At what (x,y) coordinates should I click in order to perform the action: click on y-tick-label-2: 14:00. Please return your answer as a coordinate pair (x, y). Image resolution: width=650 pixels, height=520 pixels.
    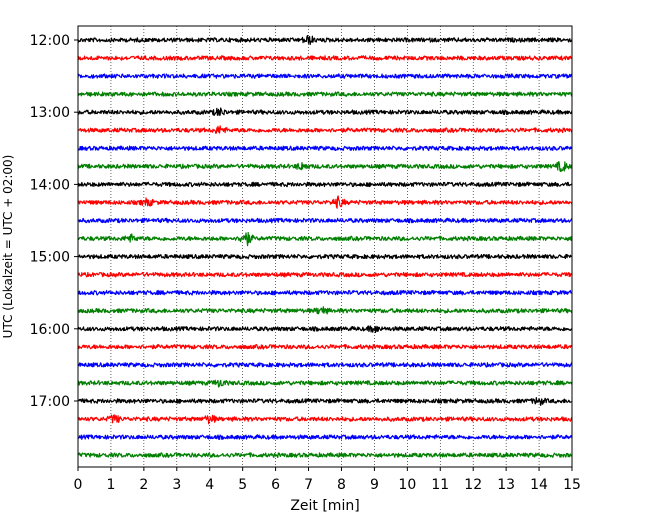
    Looking at the image, I should click on (50, 185).